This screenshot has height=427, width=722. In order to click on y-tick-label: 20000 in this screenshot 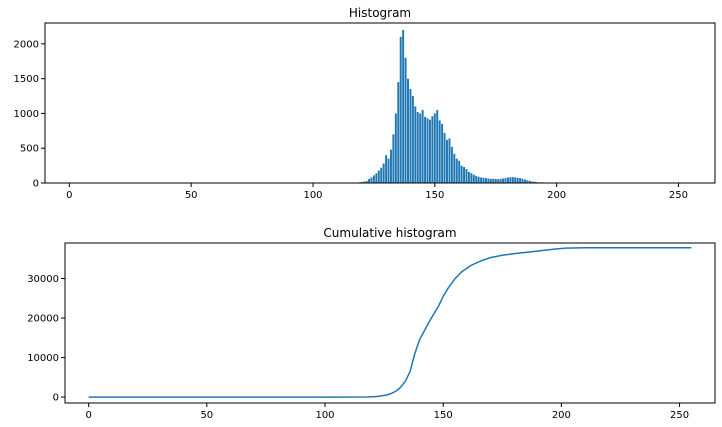, I will do `click(43, 319)`.